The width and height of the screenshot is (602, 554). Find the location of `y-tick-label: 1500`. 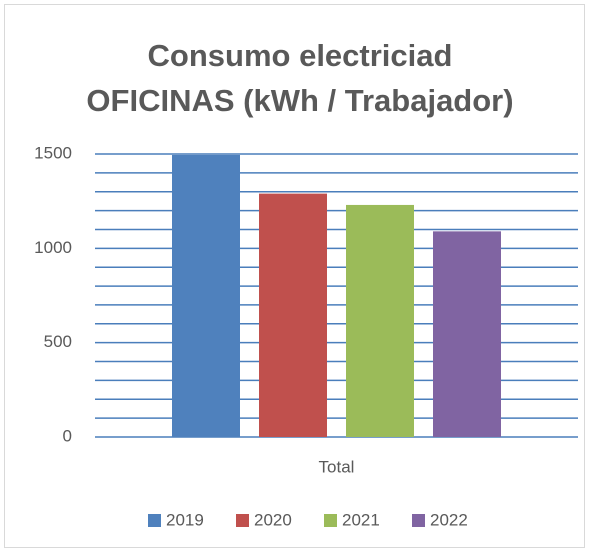

y-tick-label: 1500 is located at coordinates (53, 152).